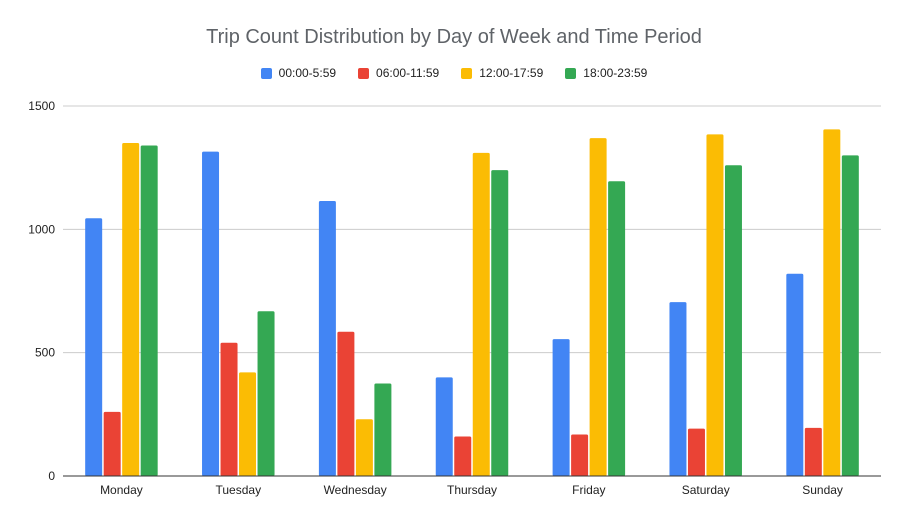 Image resolution: width=908 pixels, height=523 pixels. Describe the element at coordinates (121, 490) in the screenshot. I see `x-tick-label: Monday` at that location.